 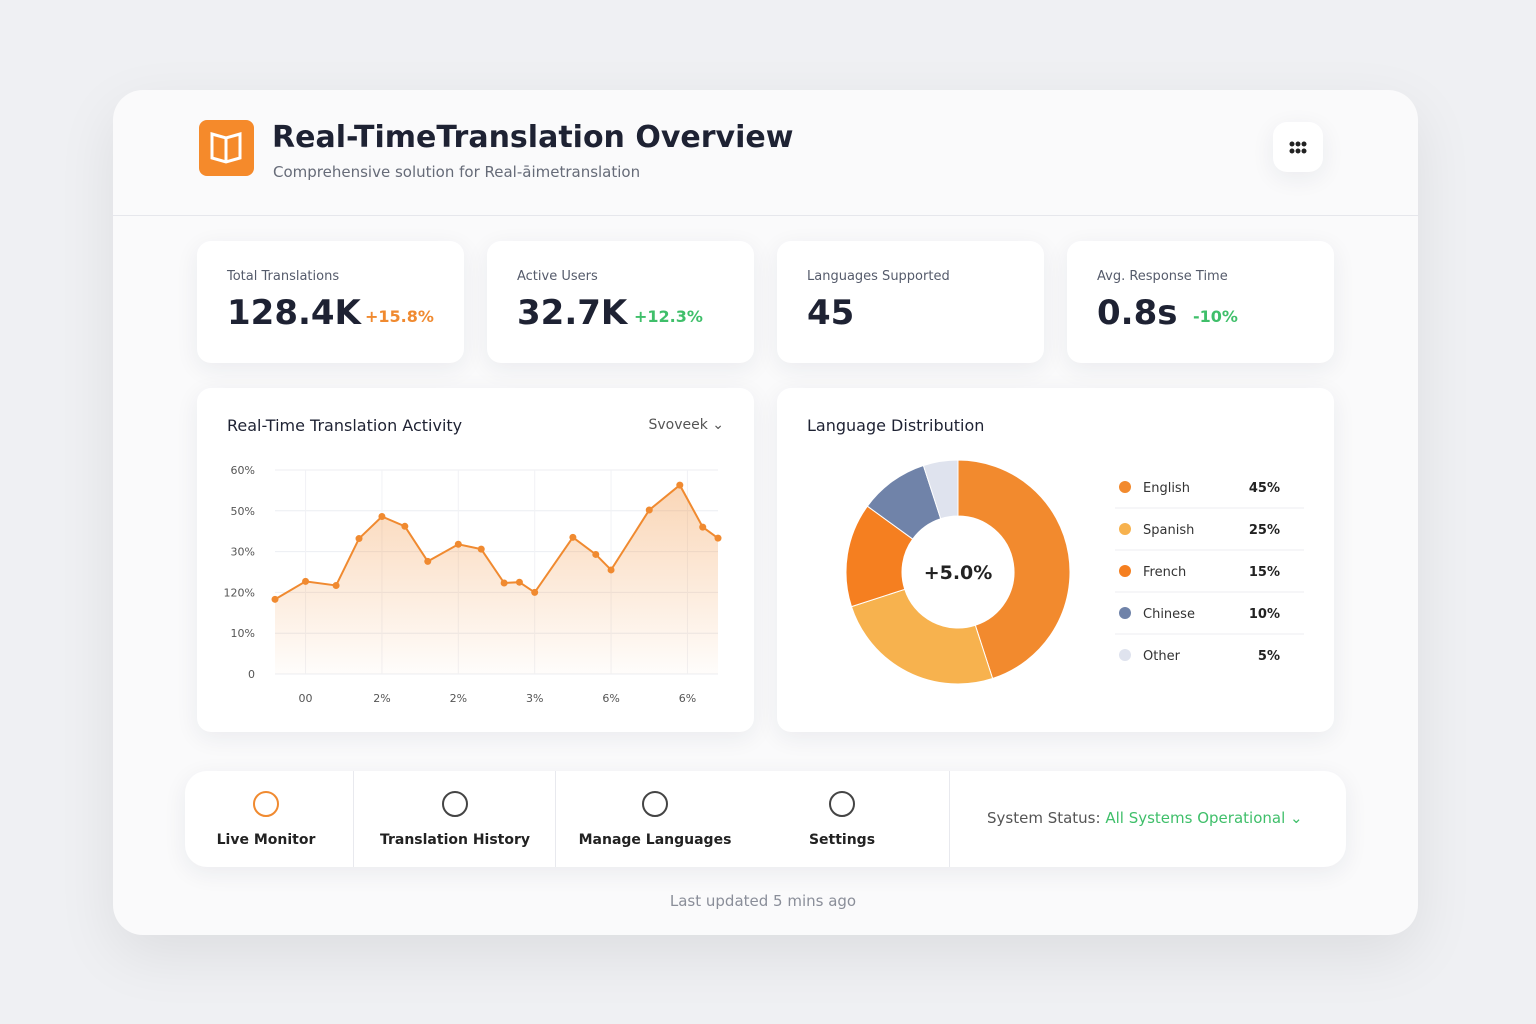 I want to click on y-tick-label: 50%, so click(x=243, y=511).